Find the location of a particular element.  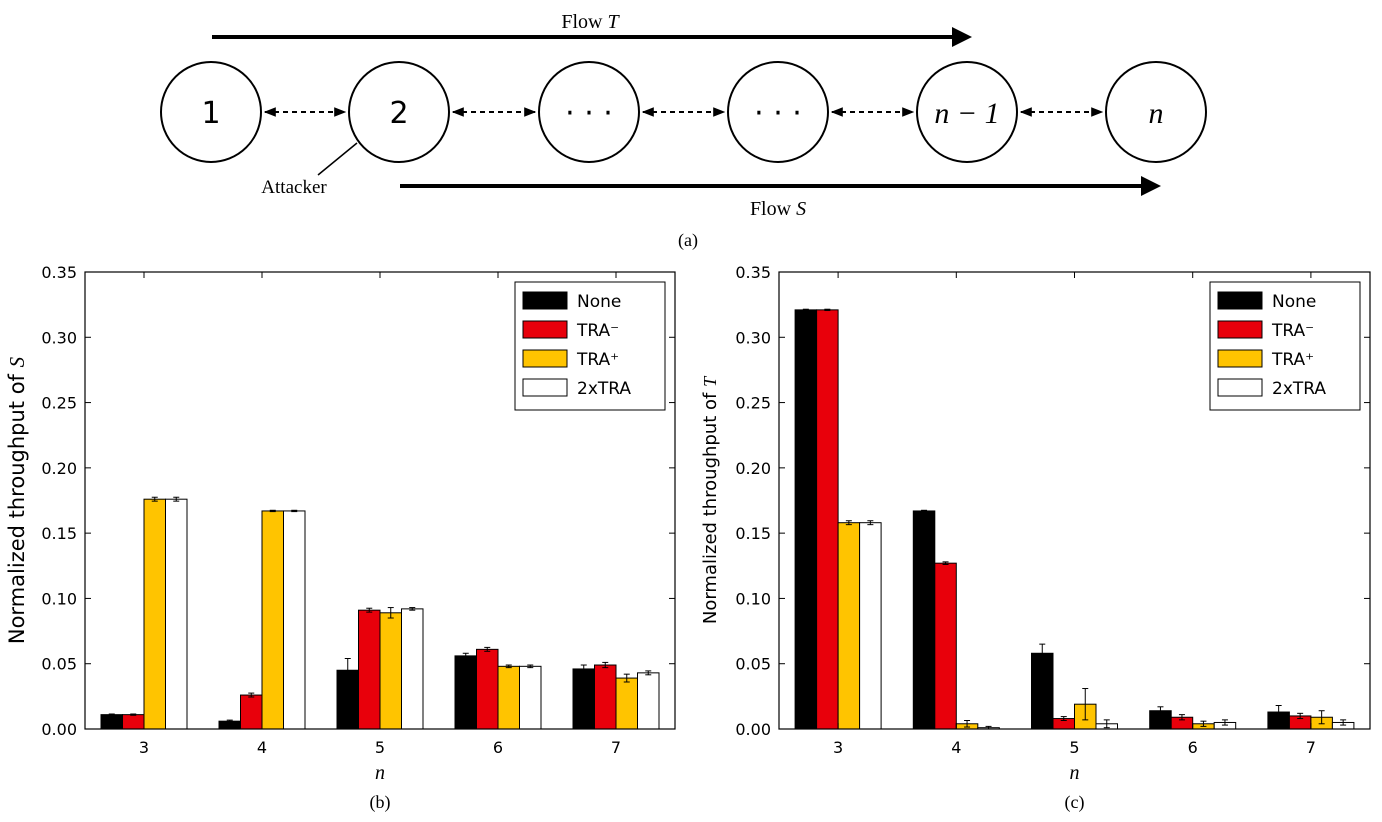

attacker-pointer-line is located at coordinates (337, 159).